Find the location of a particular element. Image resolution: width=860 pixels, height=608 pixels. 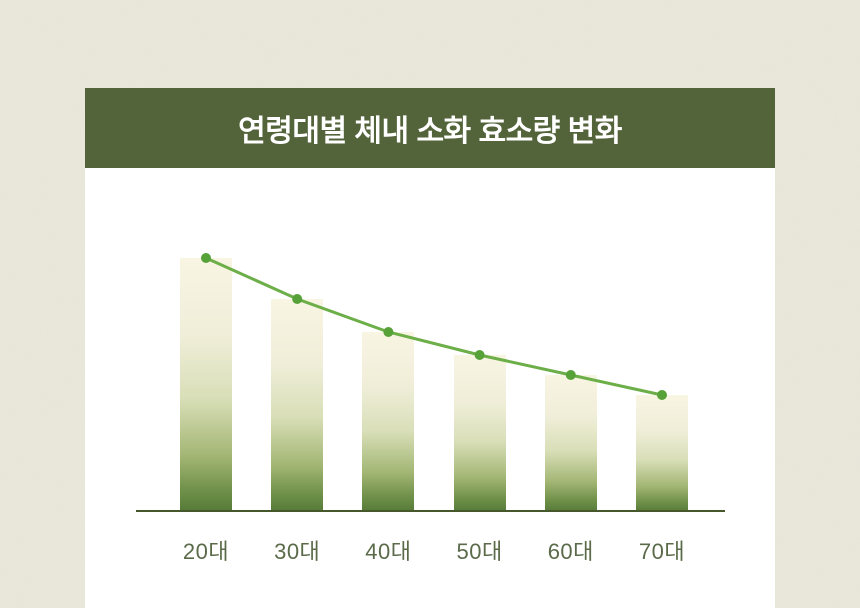

x-tick-label: 30대 is located at coordinates (297, 551).